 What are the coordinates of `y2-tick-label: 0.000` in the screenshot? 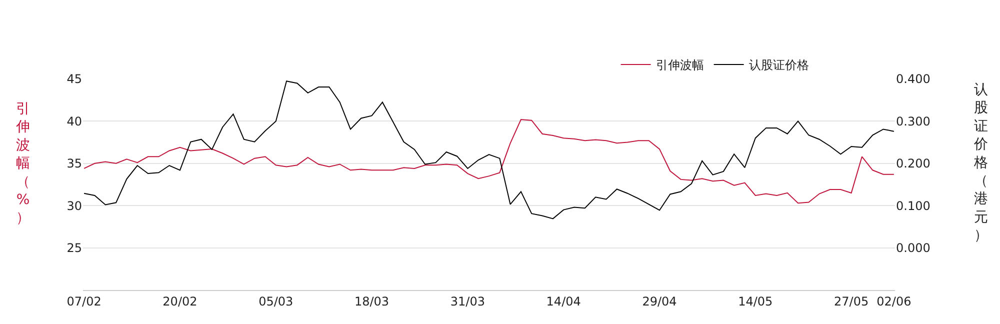 It's located at (913, 248).